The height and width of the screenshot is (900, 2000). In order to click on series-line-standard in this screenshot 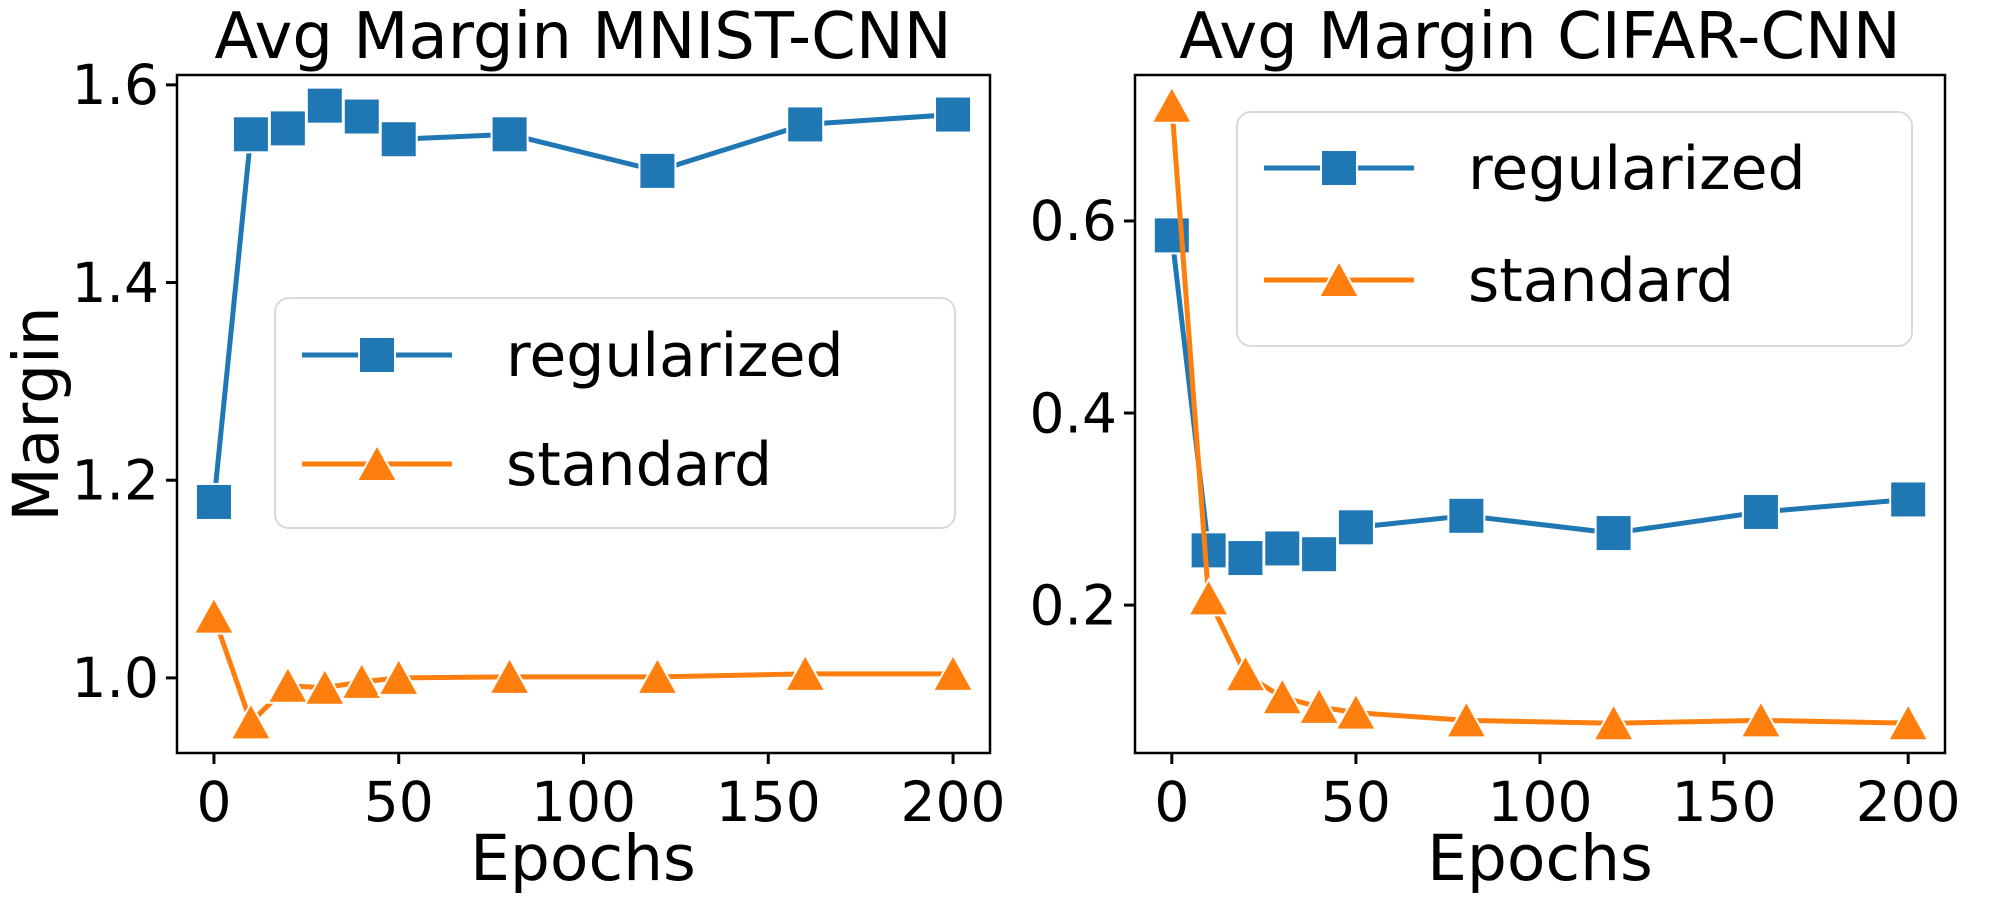, I will do `click(583, 669)`.